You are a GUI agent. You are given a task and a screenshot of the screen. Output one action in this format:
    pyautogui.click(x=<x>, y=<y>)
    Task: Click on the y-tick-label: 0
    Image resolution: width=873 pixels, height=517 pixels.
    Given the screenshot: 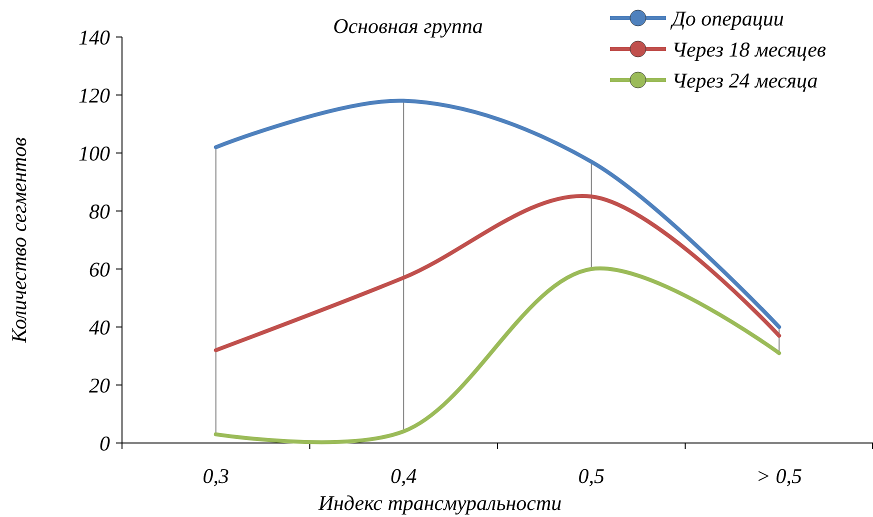 What is the action you would take?
    pyautogui.click(x=105, y=443)
    